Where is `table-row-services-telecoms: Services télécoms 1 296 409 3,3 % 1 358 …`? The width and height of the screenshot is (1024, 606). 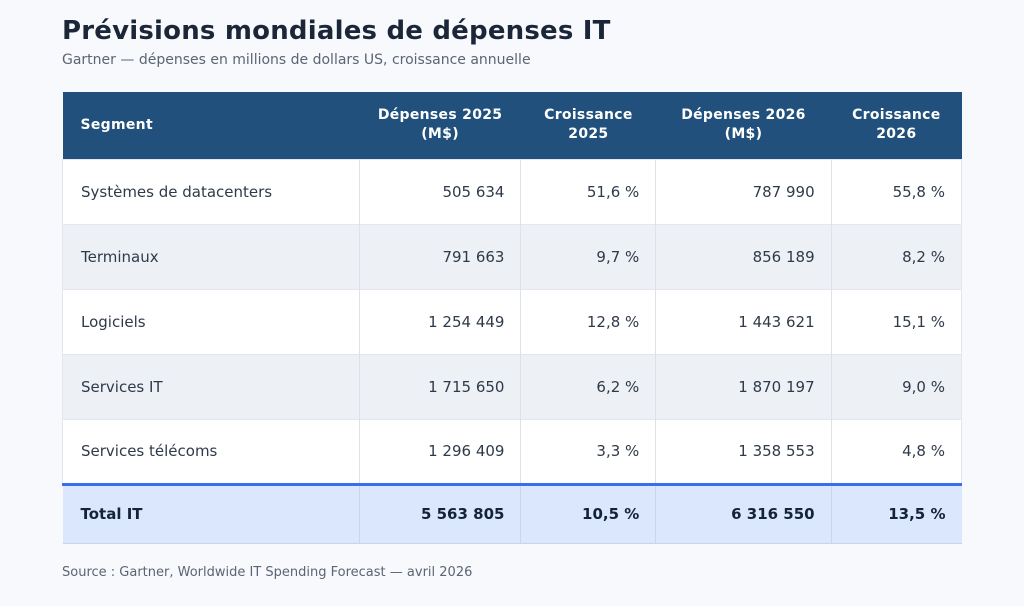 table-row-services-telecoms: Services télécoms 1 296 409 3,3 % 1 358 … is located at coordinates (512, 451).